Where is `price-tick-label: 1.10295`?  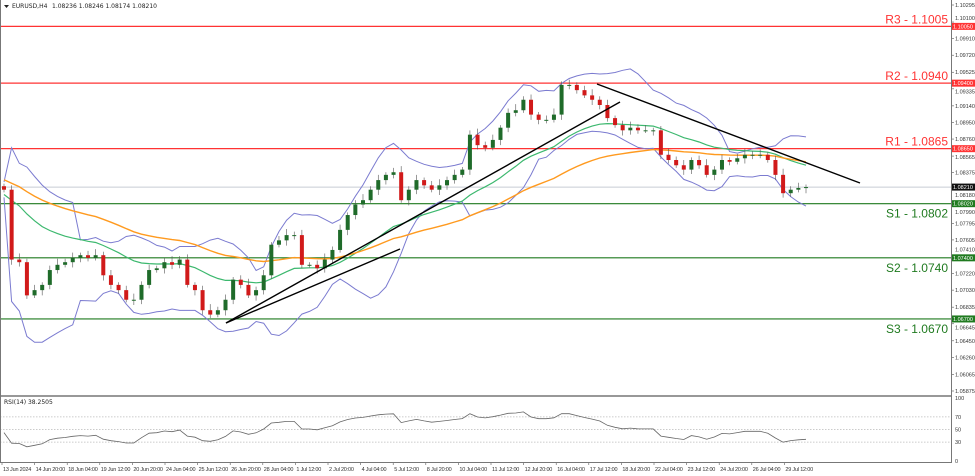
price-tick-label: 1.10295 is located at coordinates (965, 6).